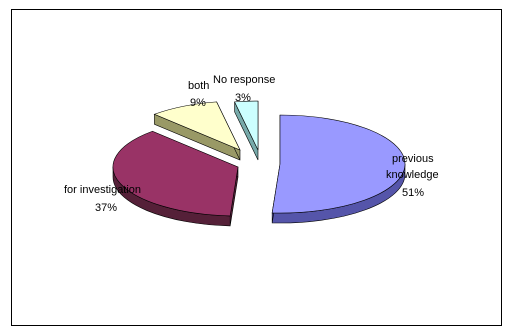  Describe the element at coordinates (338, 164) in the screenshot. I see `slice-previous-knowledge` at that location.